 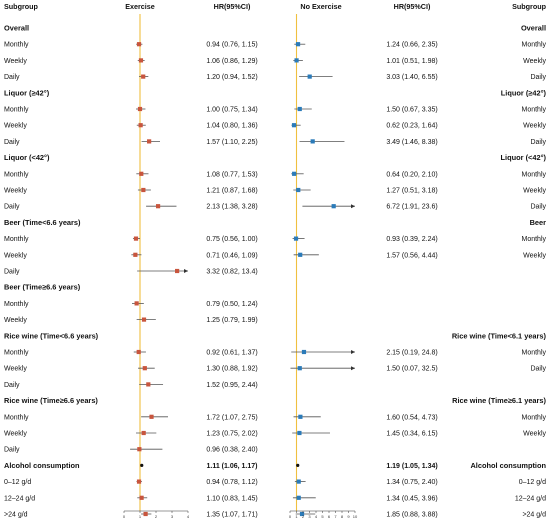 What do you see at coordinates (232, 6) in the screenshot?
I see `header-left-hr: HR(95%CI)` at bounding box center [232, 6].